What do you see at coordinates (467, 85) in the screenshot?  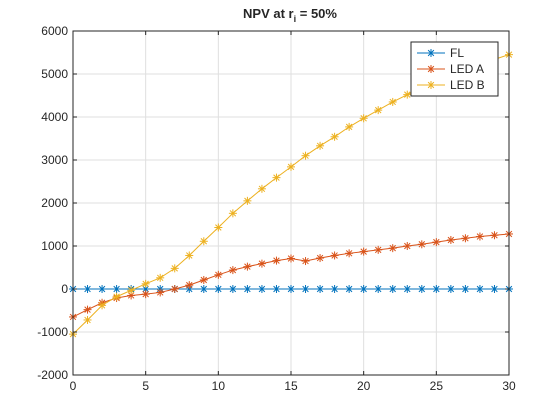 I see `legend-label: LED B` at bounding box center [467, 85].